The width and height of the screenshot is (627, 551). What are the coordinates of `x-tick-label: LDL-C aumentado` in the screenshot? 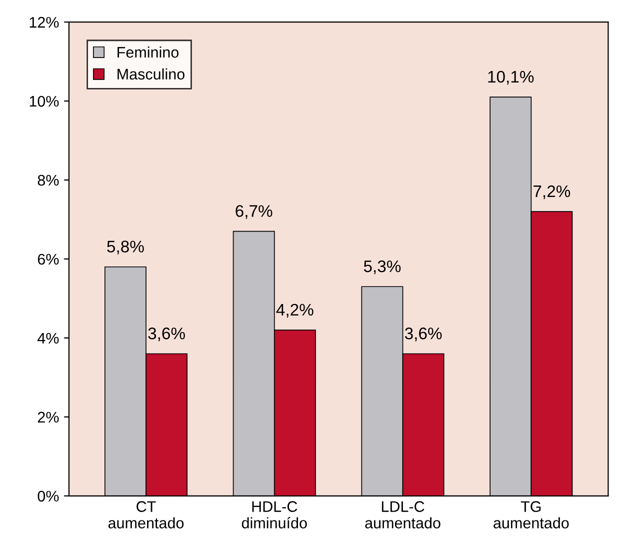 It's located at (402, 514).